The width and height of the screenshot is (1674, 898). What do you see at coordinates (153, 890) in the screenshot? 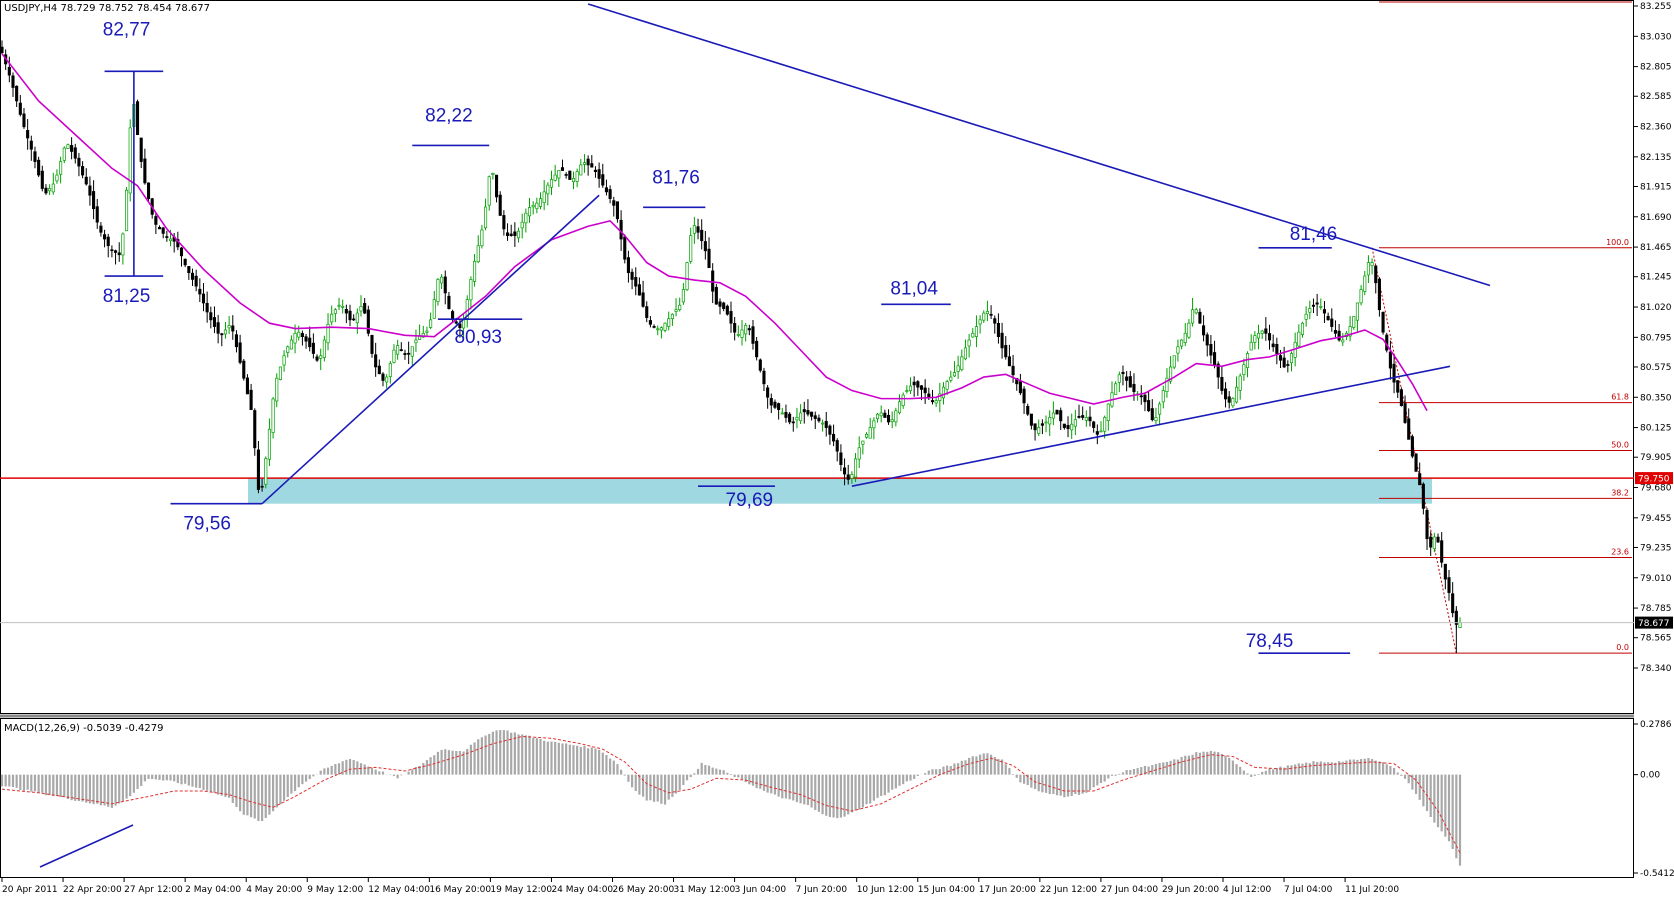
I see `time-tick-label: 27 Apr 12:00` at bounding box center [153, 890].